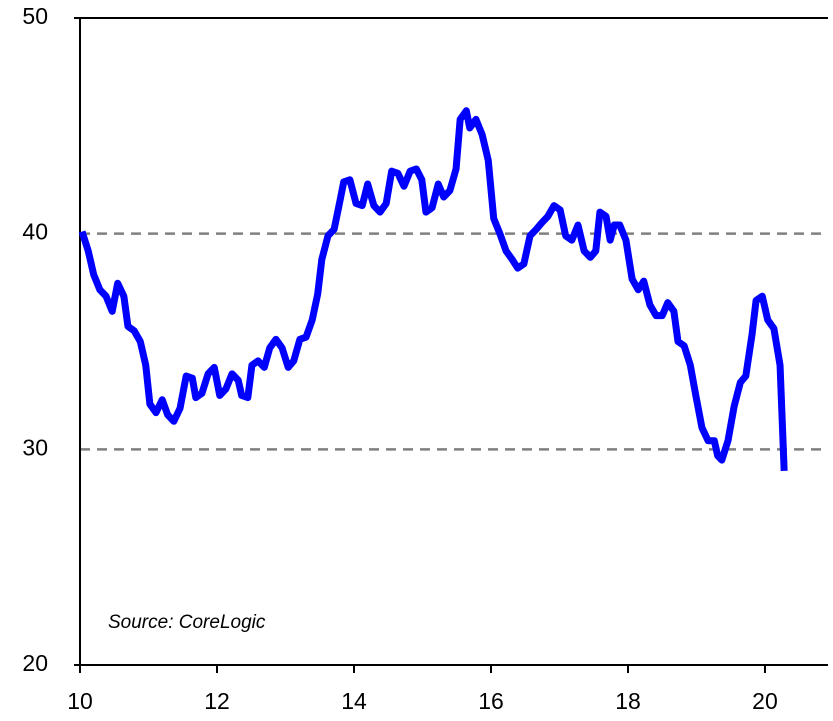  What do you see at coordinates (628, 701) in the screenshot?
I see `x-tick-label: 18` at bounding box center [628, 701].